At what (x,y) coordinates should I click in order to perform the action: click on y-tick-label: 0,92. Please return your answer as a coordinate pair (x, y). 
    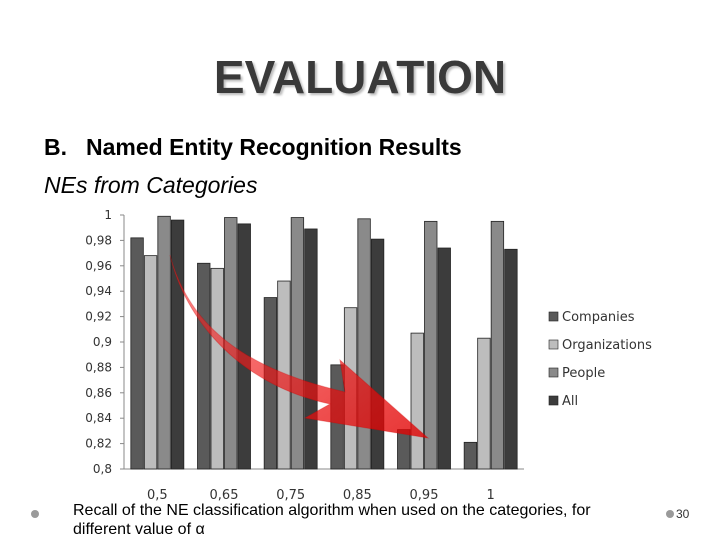
    Looking at the image, I should click on (98, 317).